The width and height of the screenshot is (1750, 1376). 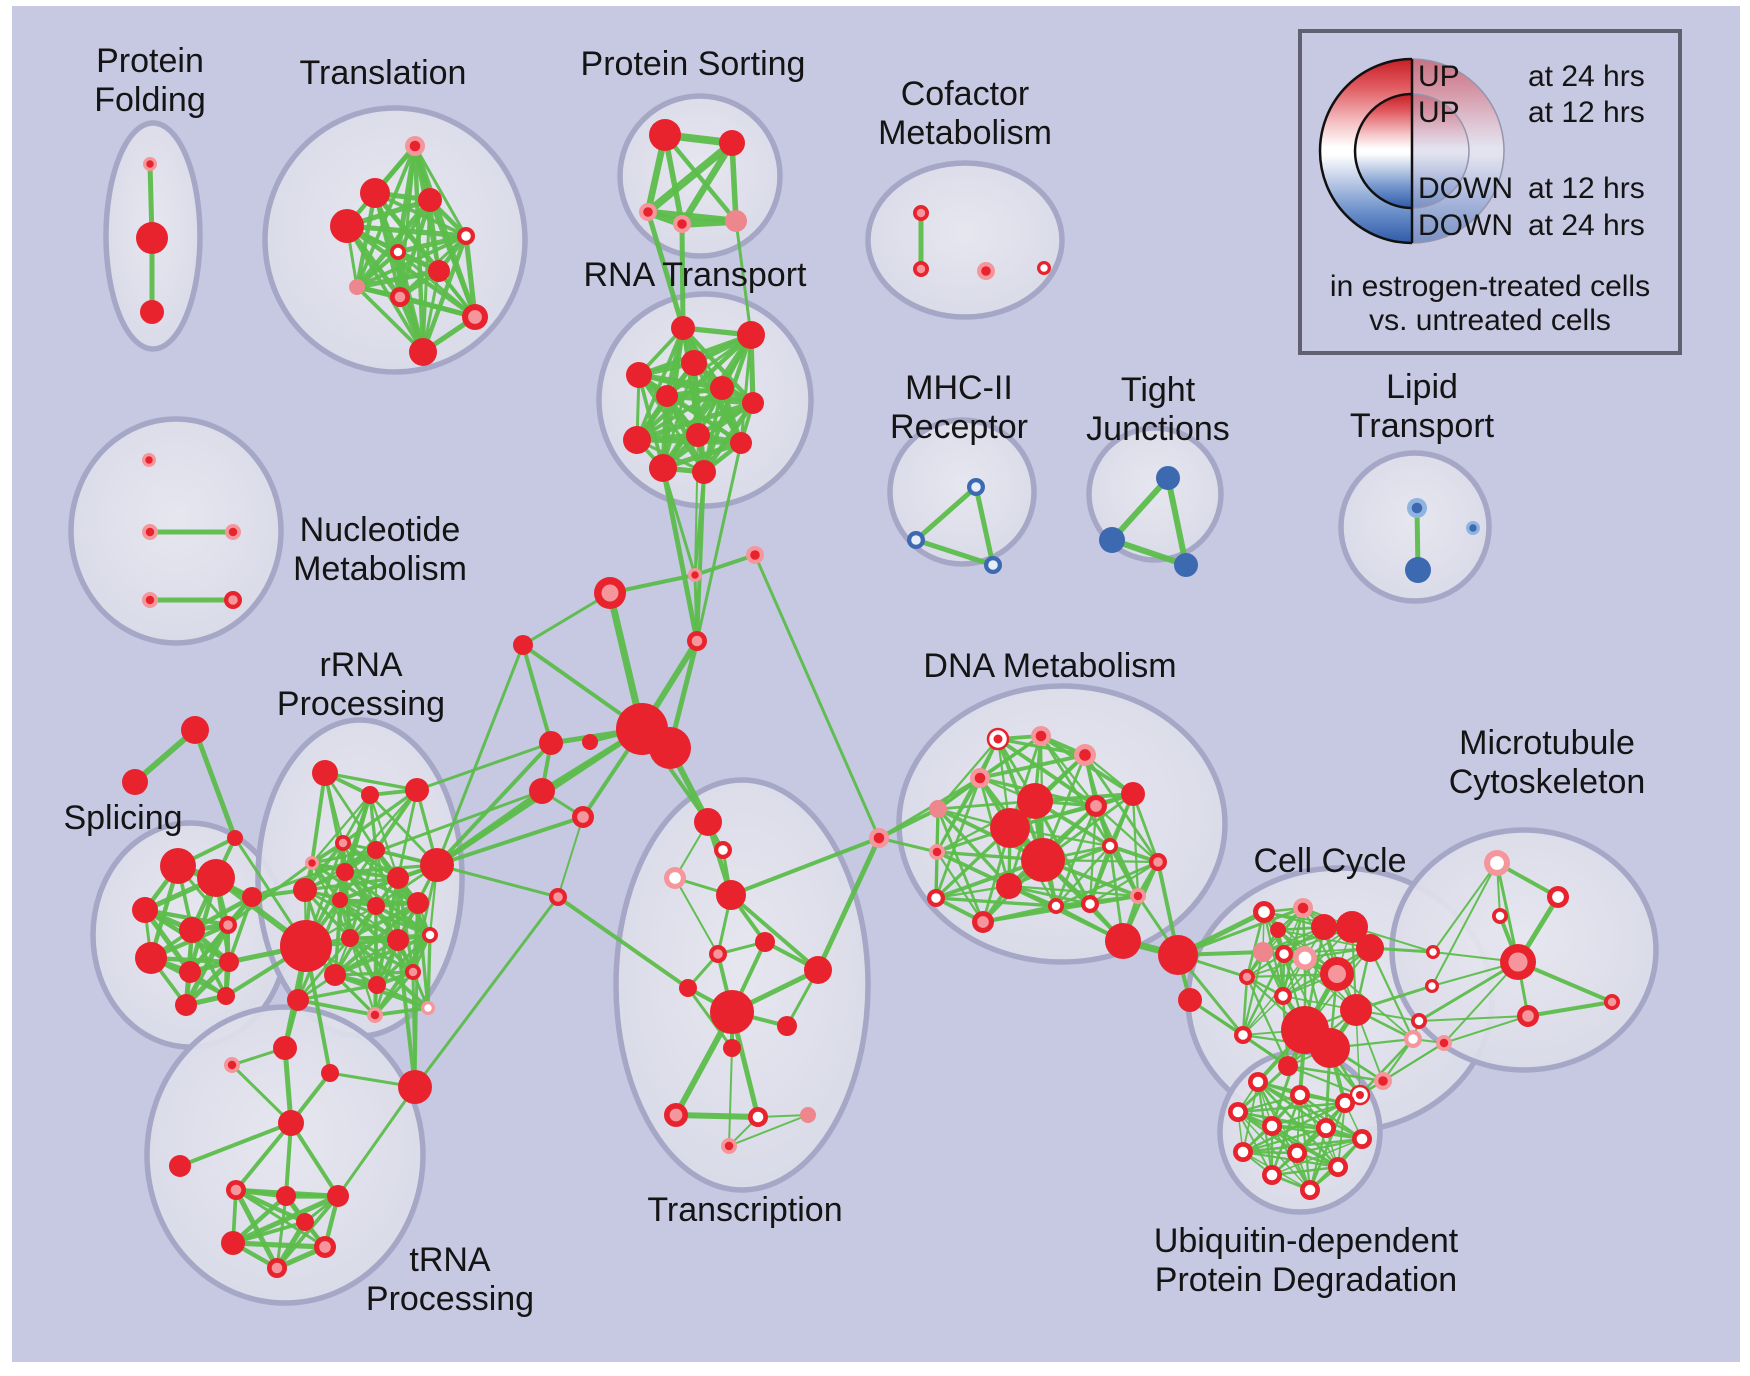 What do you see at coordinates (383, 73) in the screenshot?
I see `cluster-label-translation: Translation` at bounding box center [383, 73].